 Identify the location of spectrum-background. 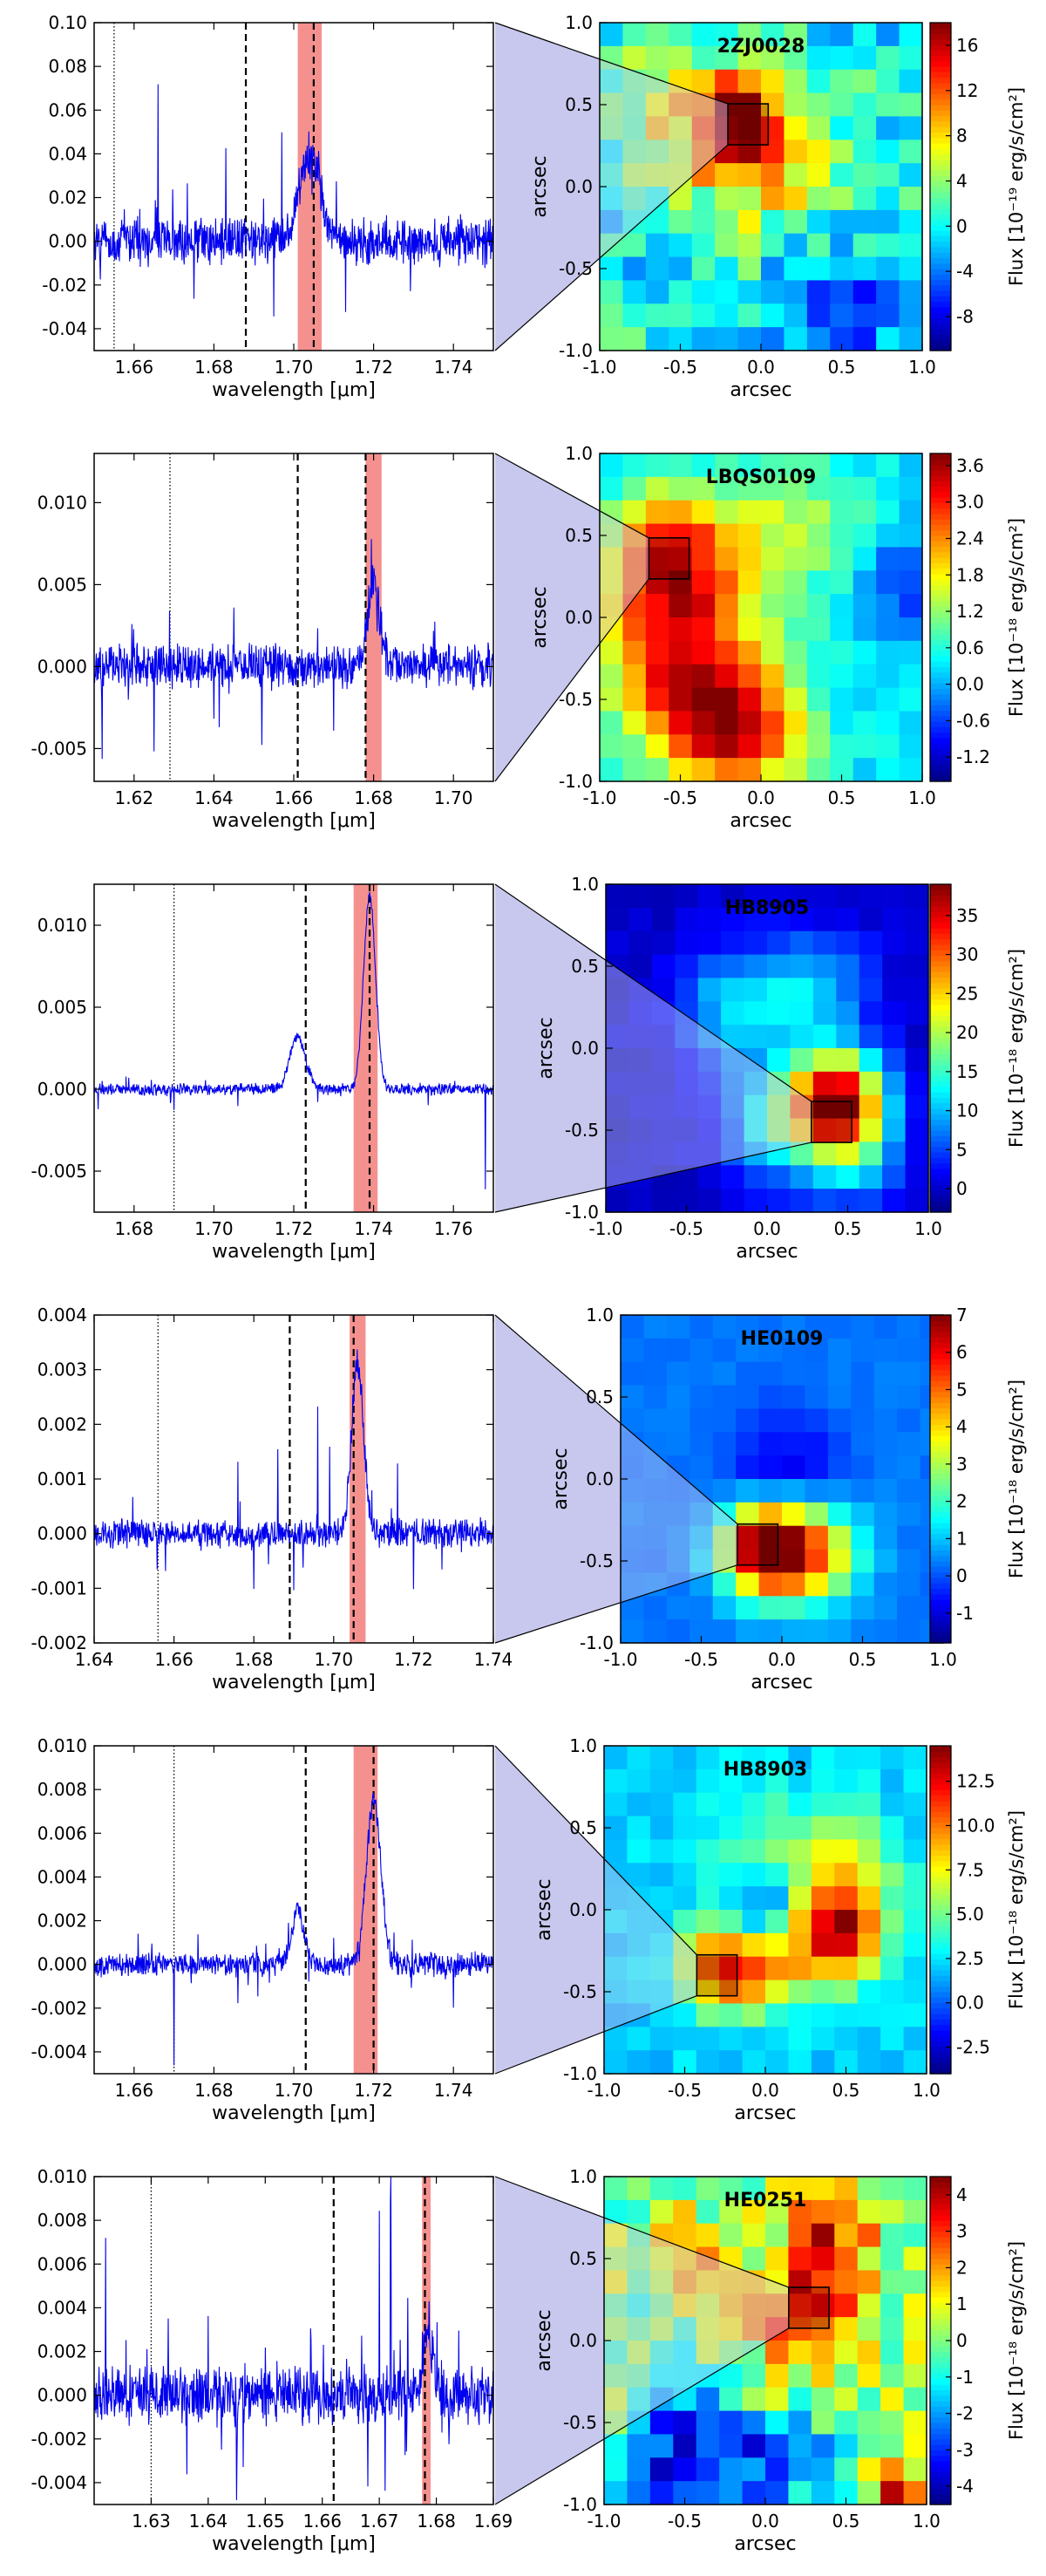
(293, 1479).